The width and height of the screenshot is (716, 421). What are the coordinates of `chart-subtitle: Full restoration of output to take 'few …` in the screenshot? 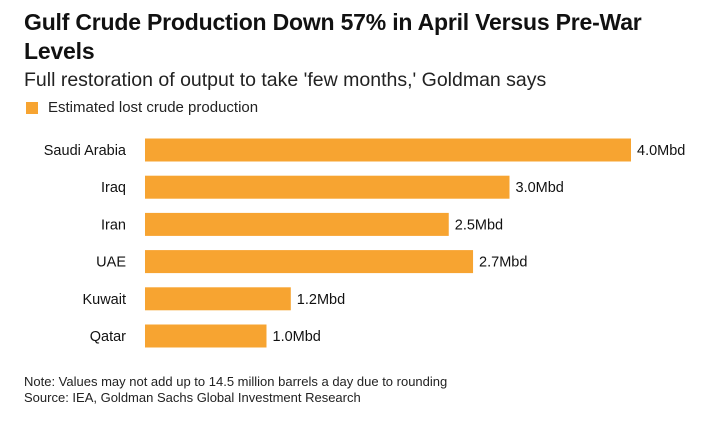 It's located at (285, 80).